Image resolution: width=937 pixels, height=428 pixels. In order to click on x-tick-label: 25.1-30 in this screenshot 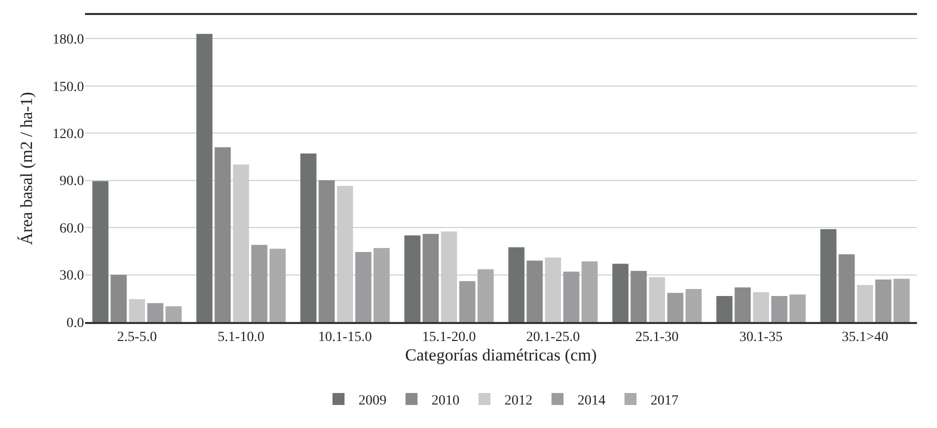, I will do `click(657, 337)`.